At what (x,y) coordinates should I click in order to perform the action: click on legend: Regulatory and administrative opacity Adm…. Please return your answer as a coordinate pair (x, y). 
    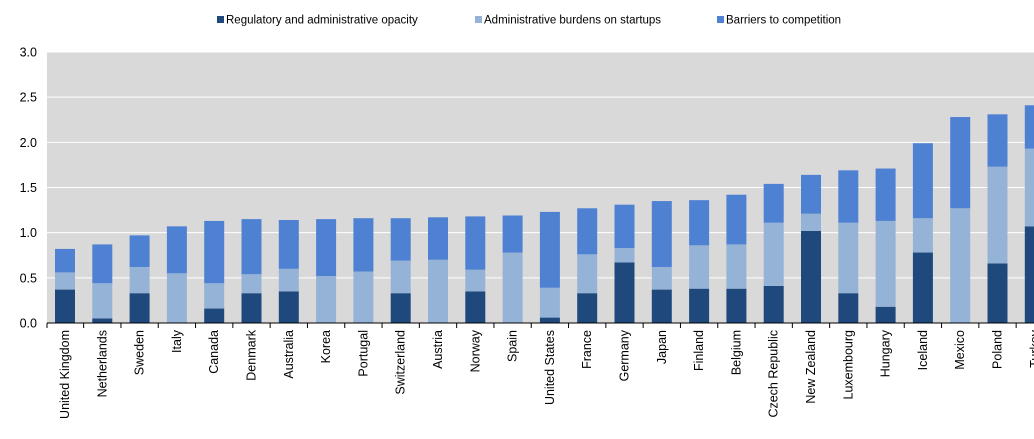
    Looking at the image, I should click on (529, 21).